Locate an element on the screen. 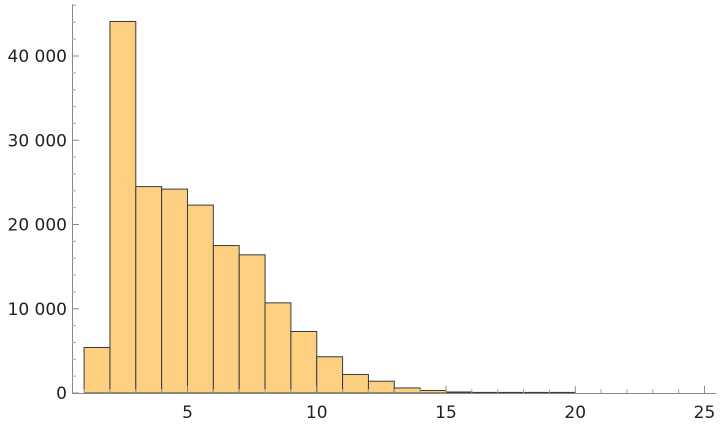  y-tick-label: 30 000 is located at coordinates (37, 141).